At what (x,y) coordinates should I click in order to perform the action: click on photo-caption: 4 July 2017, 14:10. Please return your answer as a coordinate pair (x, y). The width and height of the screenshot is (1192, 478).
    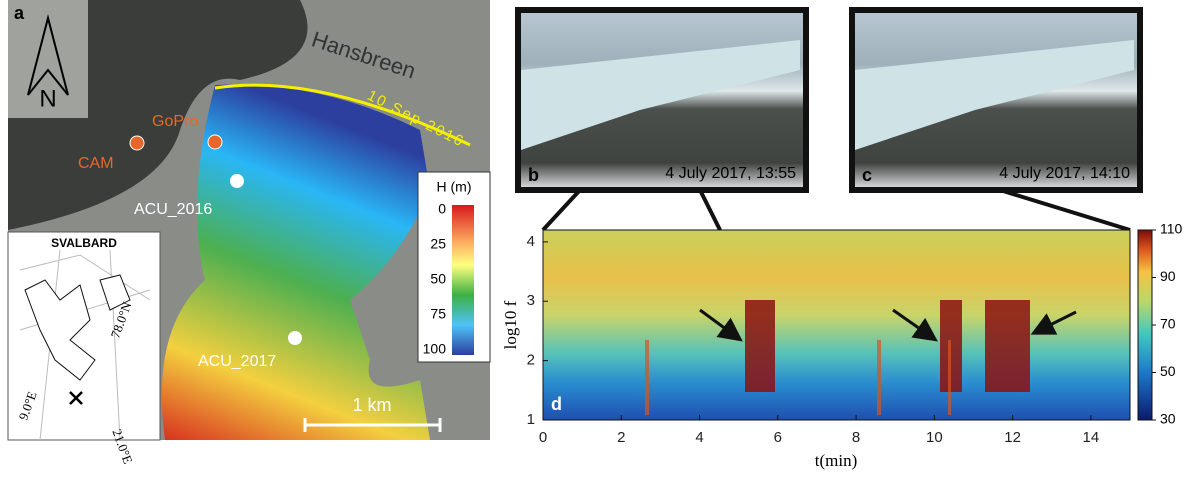
    Looking at the image, I should click on (1064, 173).